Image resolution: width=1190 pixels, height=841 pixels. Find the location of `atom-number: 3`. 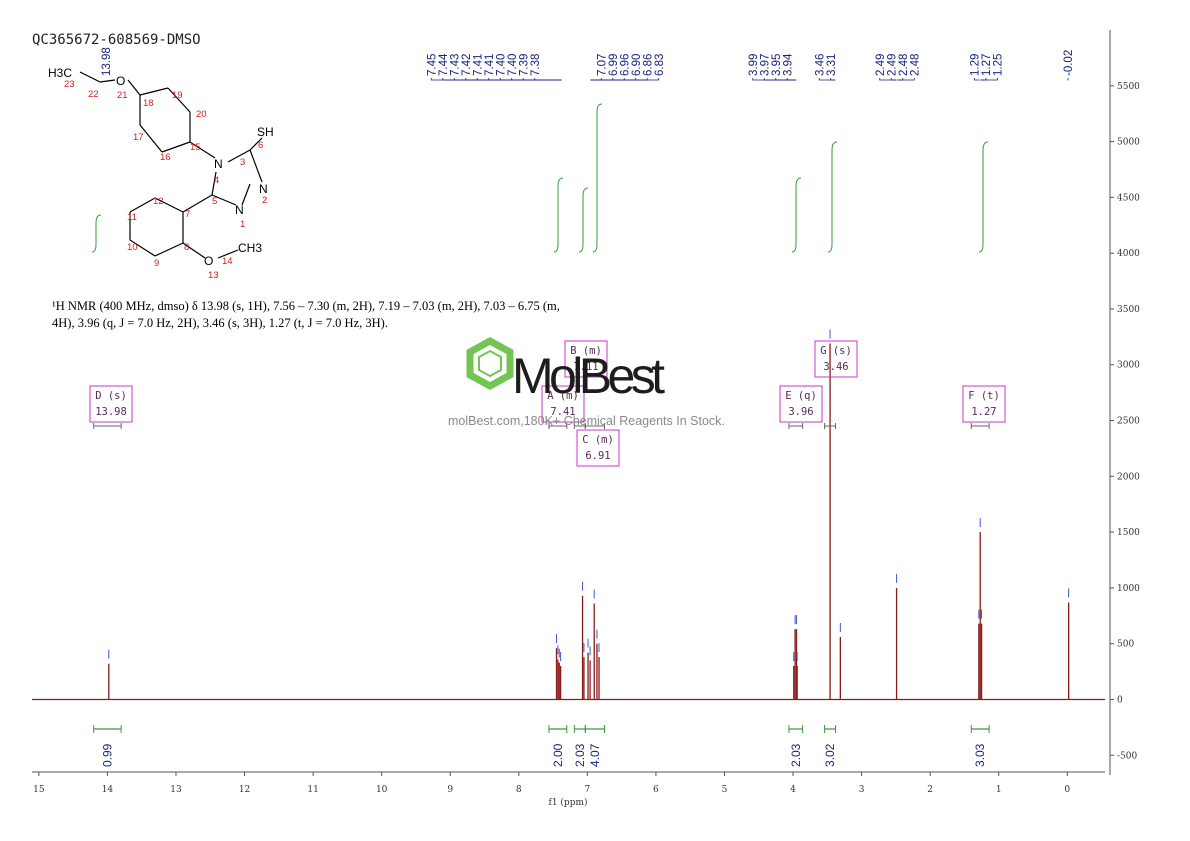

atom-number: 3 is located at coordinates (242, 162).